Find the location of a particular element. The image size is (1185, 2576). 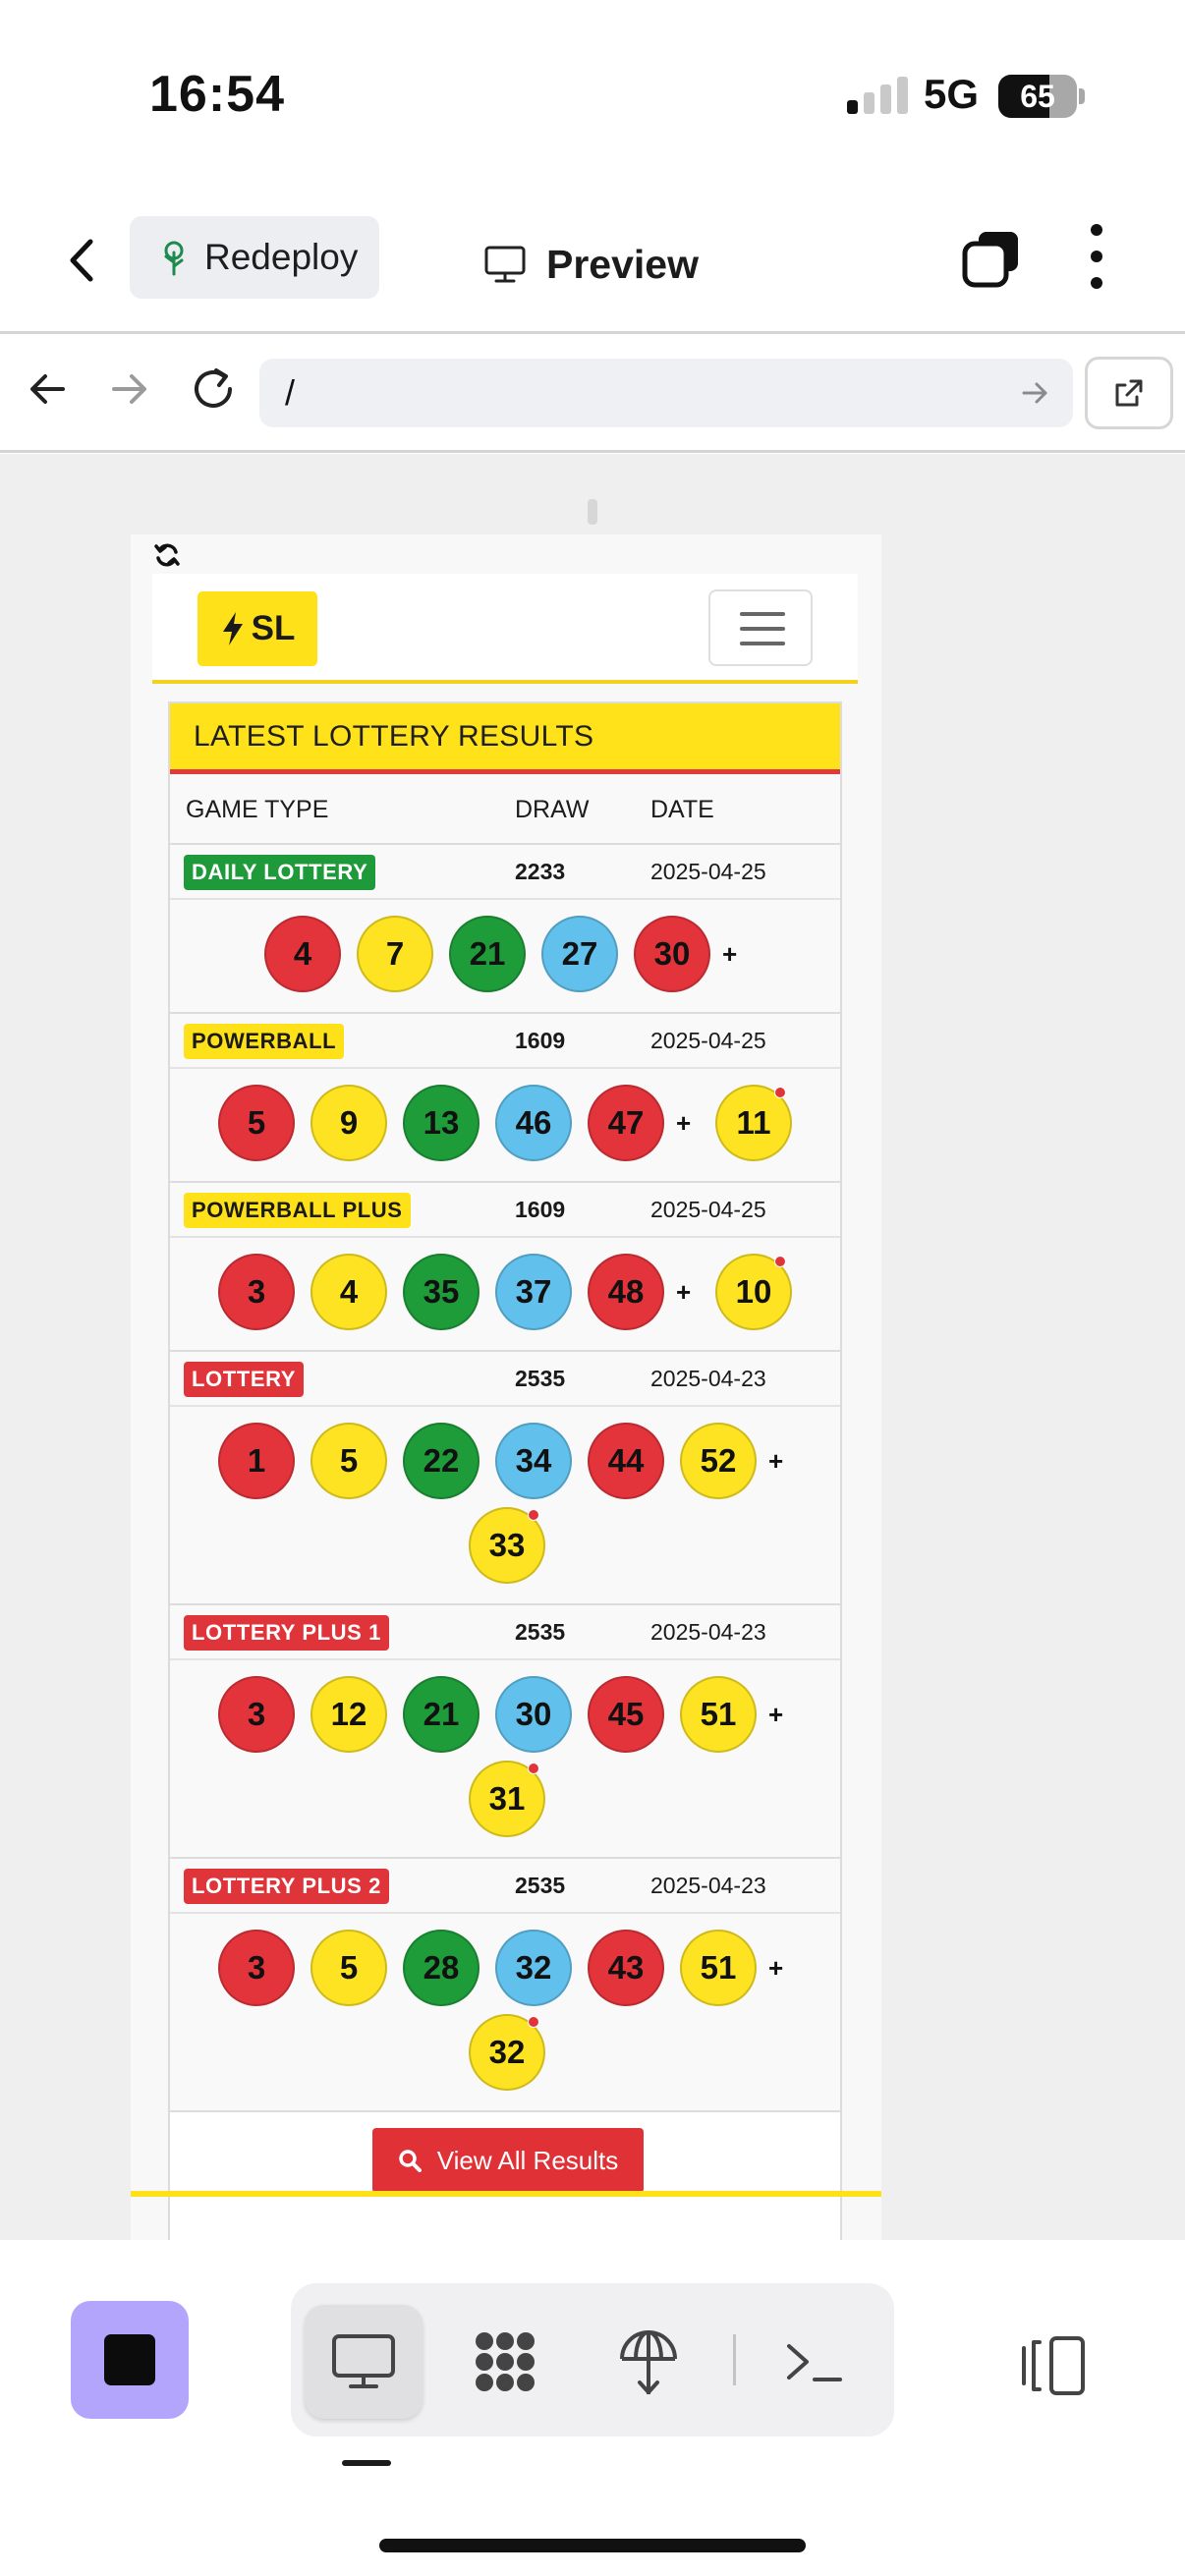

game-type-badge: POWERBALL is located at coordinates (264, 1041).